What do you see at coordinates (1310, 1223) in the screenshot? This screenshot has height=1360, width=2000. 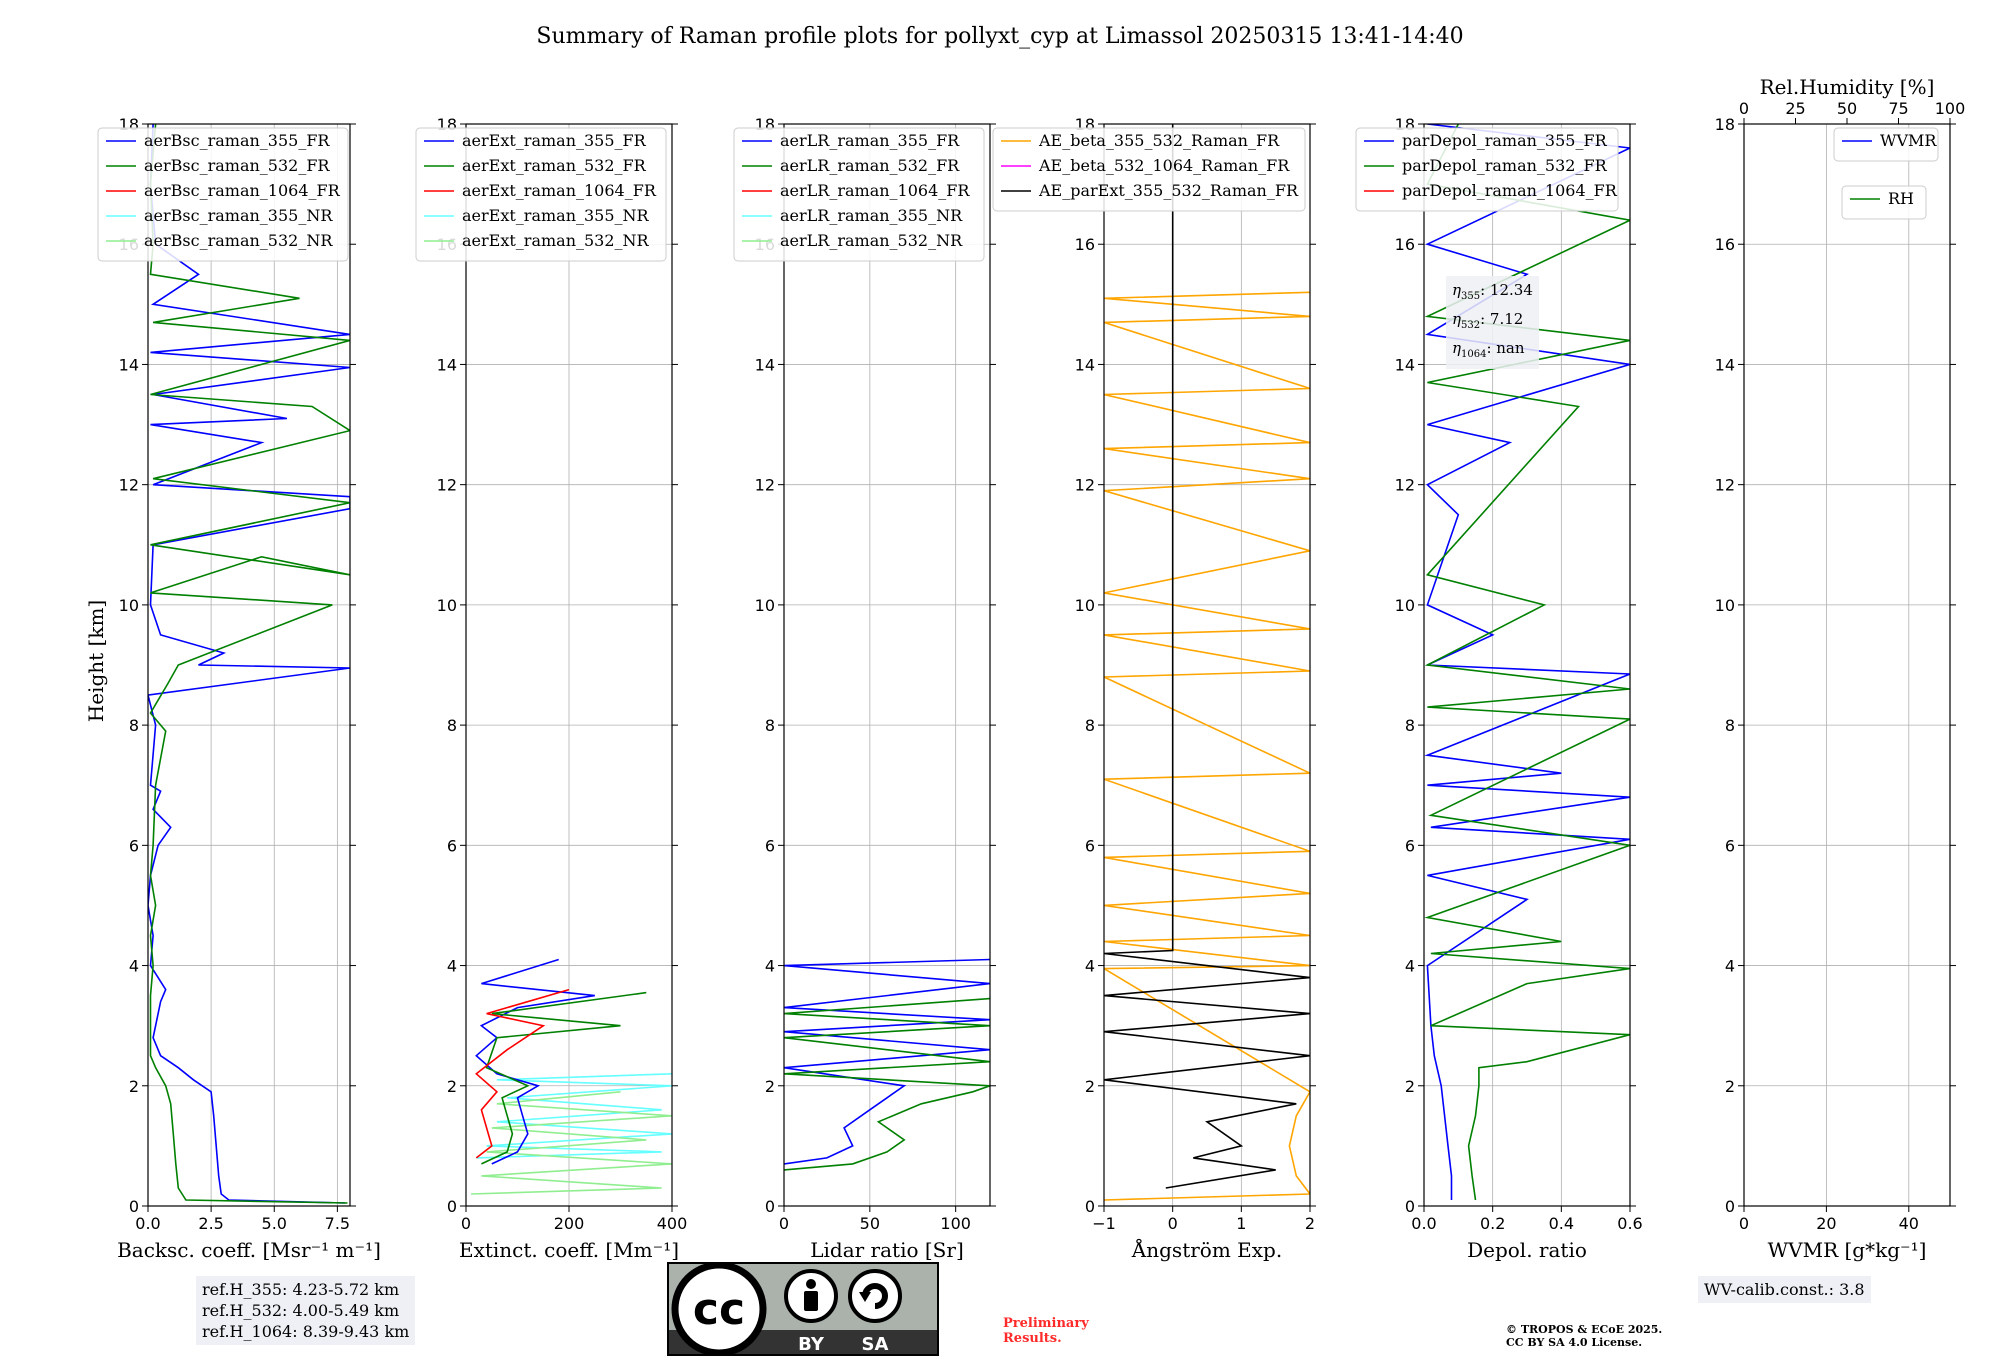 I see `x-tick-label: 2` at bounding box center [1310, 1223].